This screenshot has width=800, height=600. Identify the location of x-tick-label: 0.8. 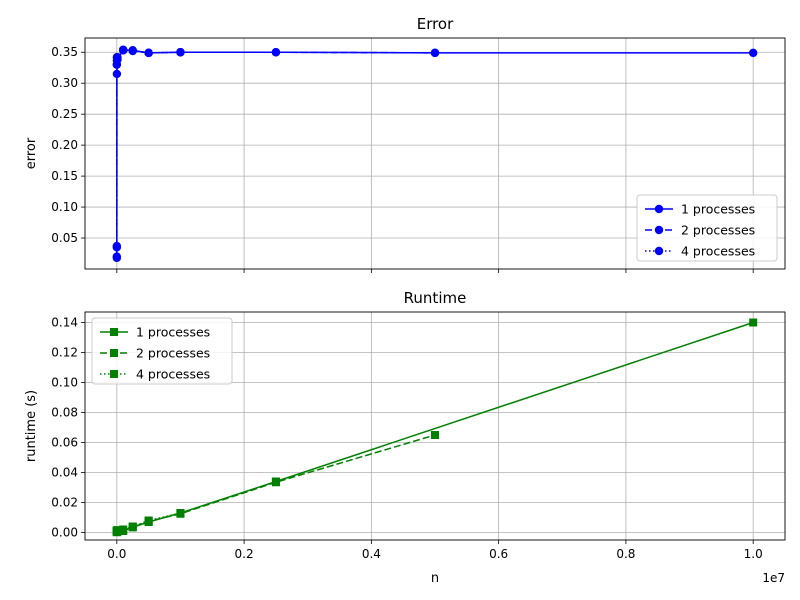
(625, 554).